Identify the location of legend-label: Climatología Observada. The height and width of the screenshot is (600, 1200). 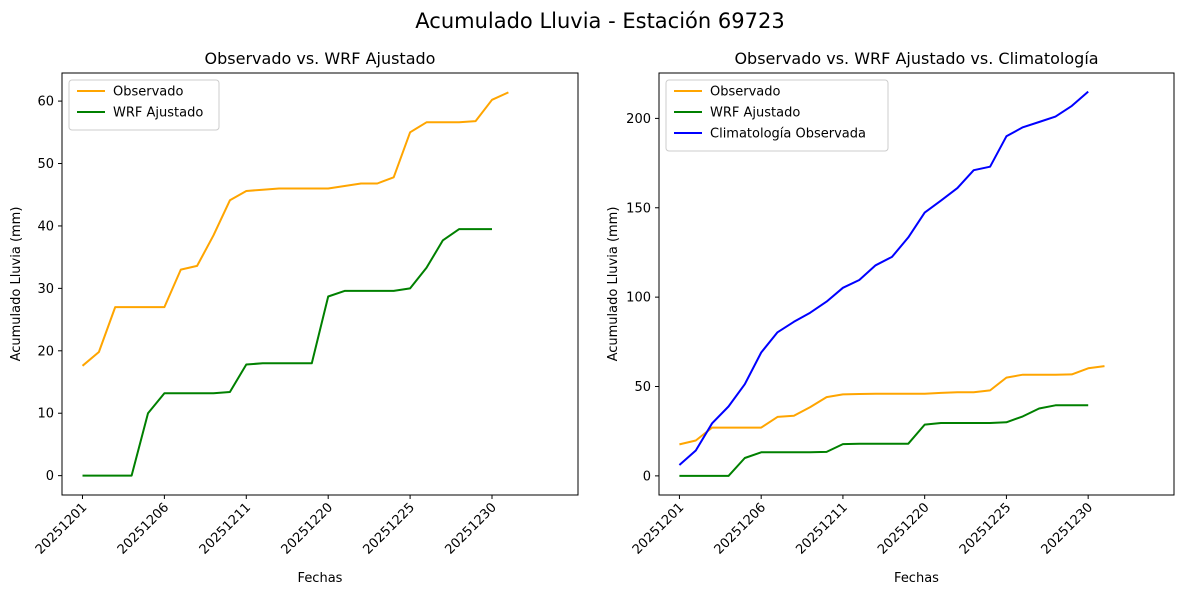
(788, 134).